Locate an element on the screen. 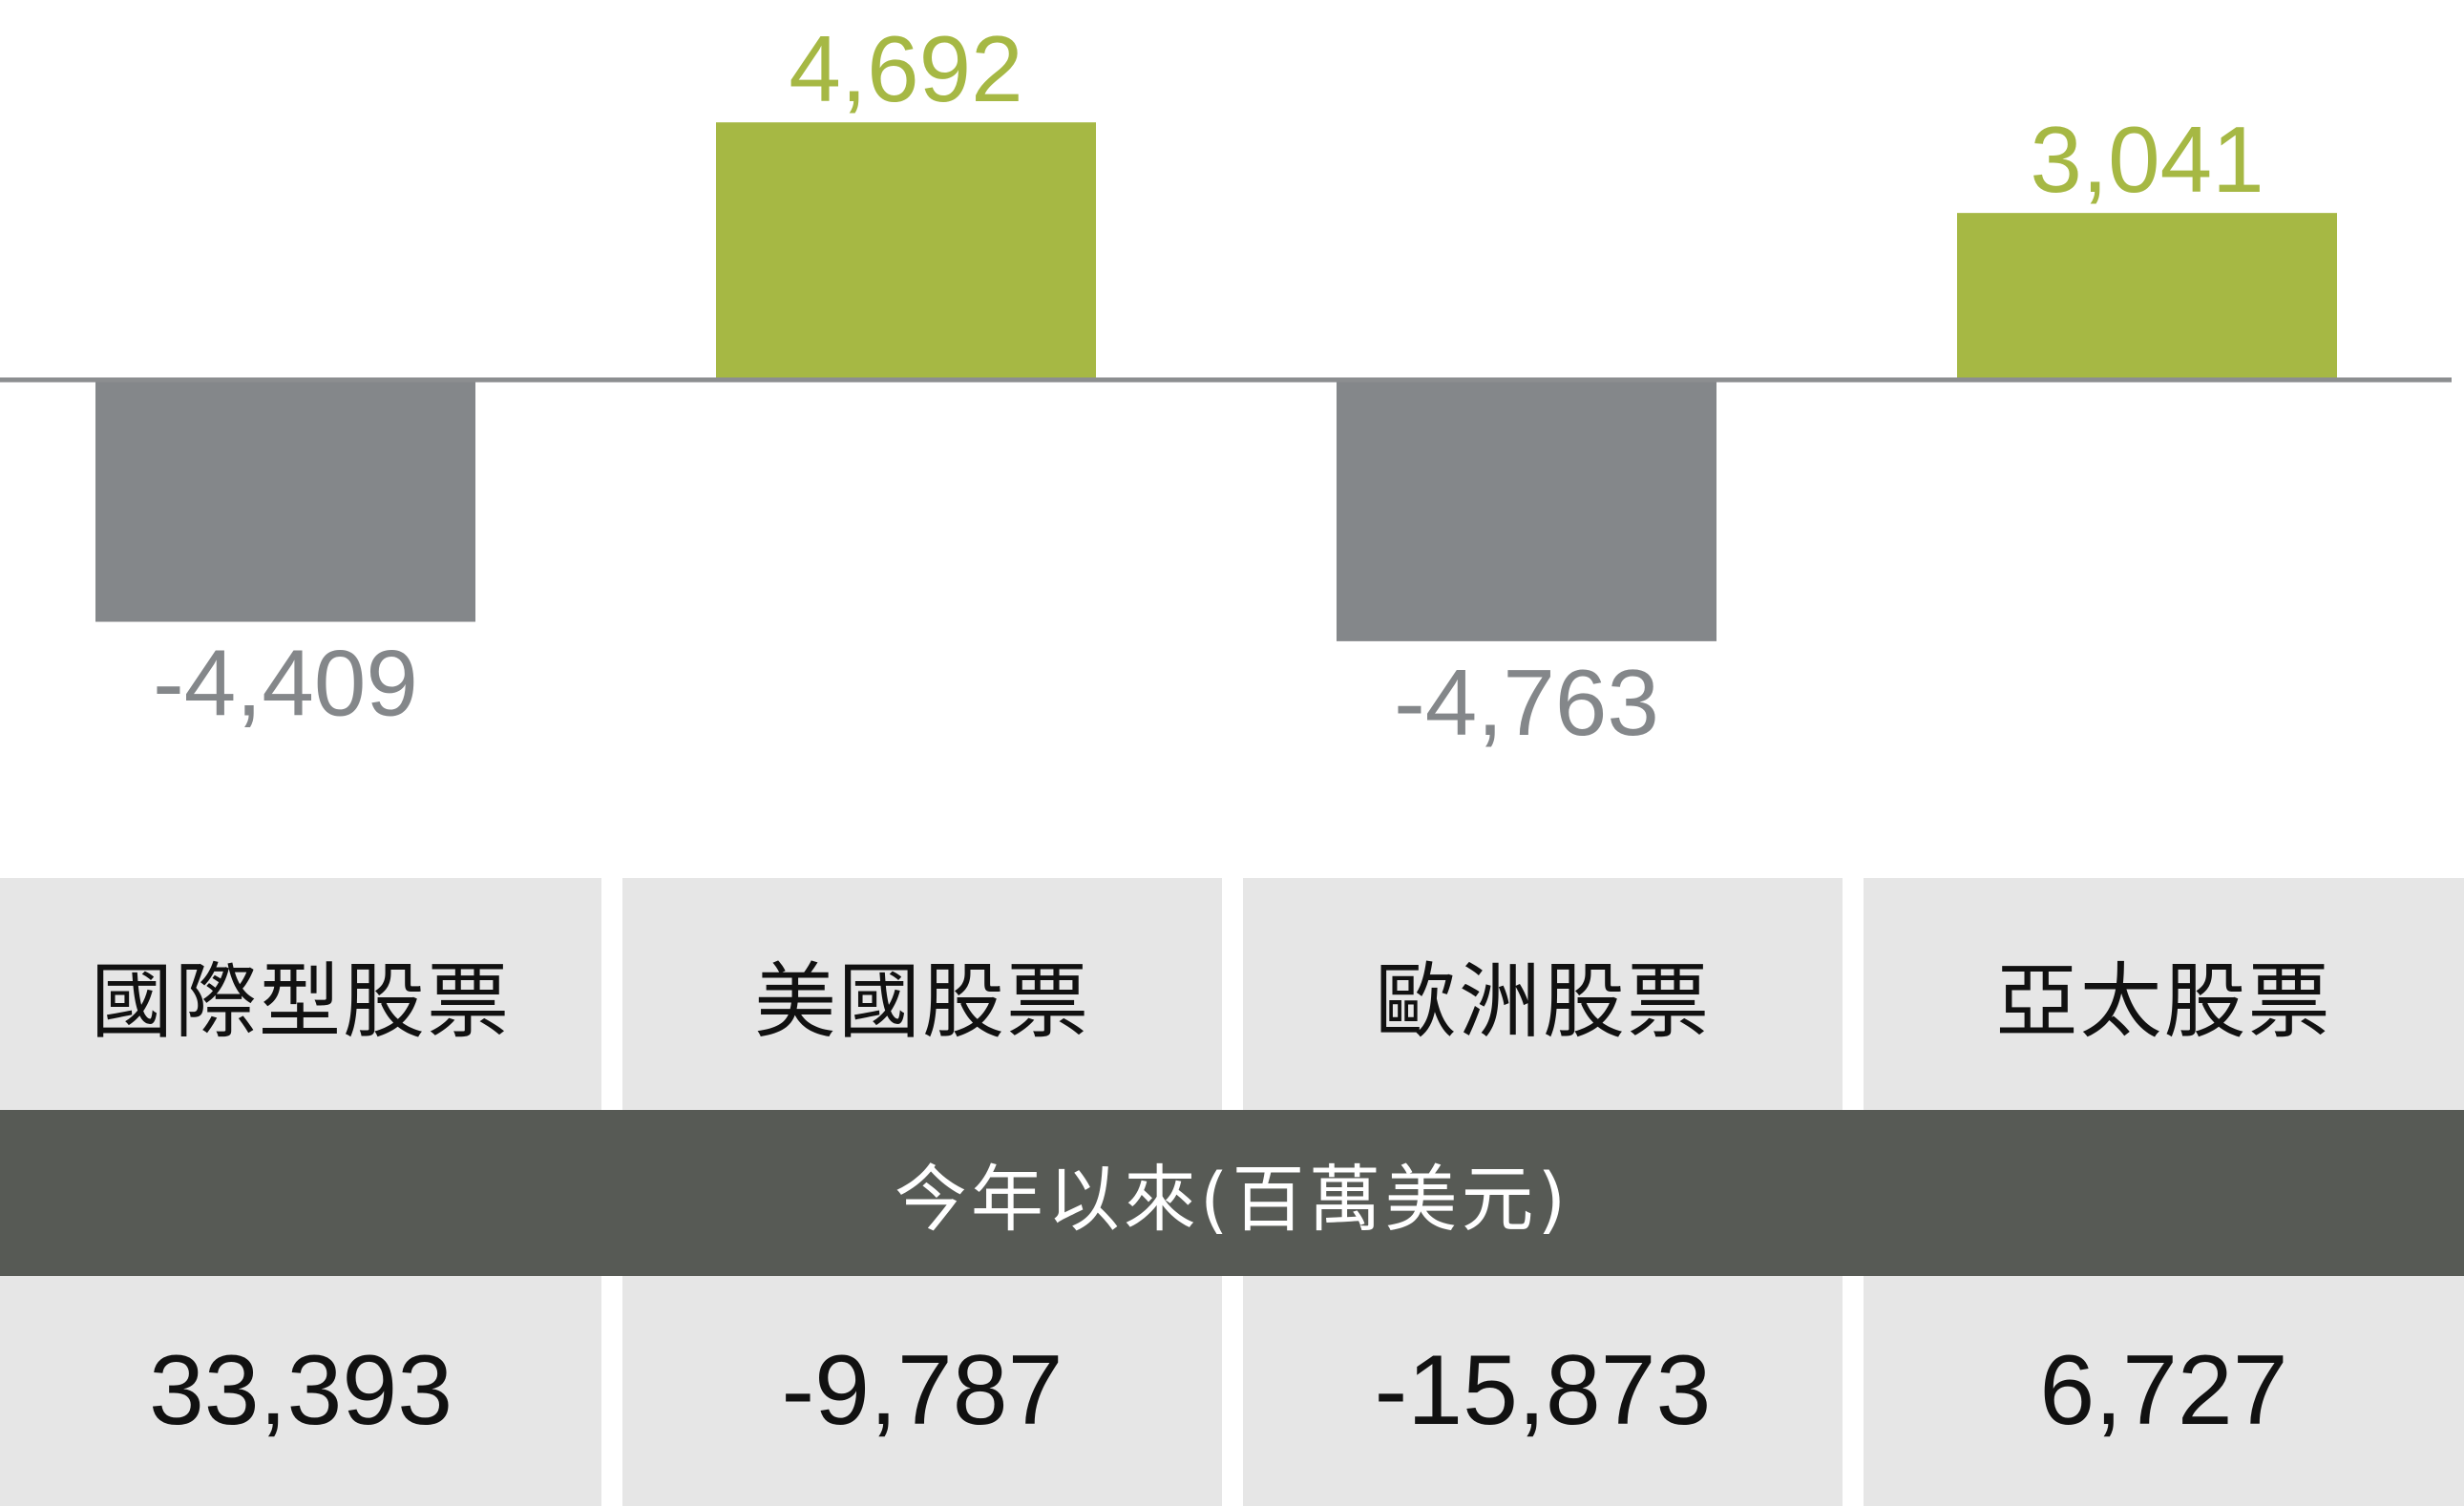 The image size is (2464, 1506). category-cell-europe-equity: 歐洲股票 is located at coordinates (1543, 994).